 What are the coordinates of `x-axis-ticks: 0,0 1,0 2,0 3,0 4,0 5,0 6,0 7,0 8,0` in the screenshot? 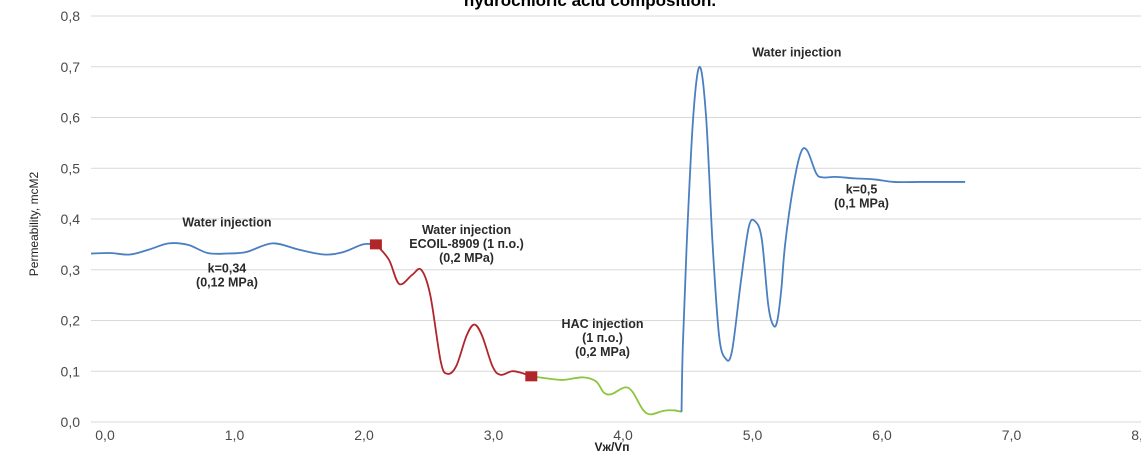 It's located at (618, 435).